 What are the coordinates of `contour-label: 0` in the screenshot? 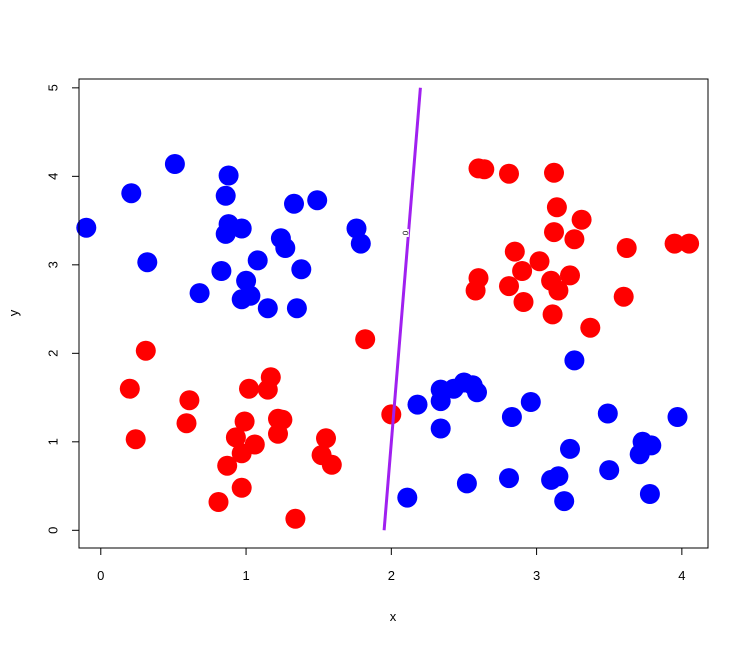 It's located at (405, 232).